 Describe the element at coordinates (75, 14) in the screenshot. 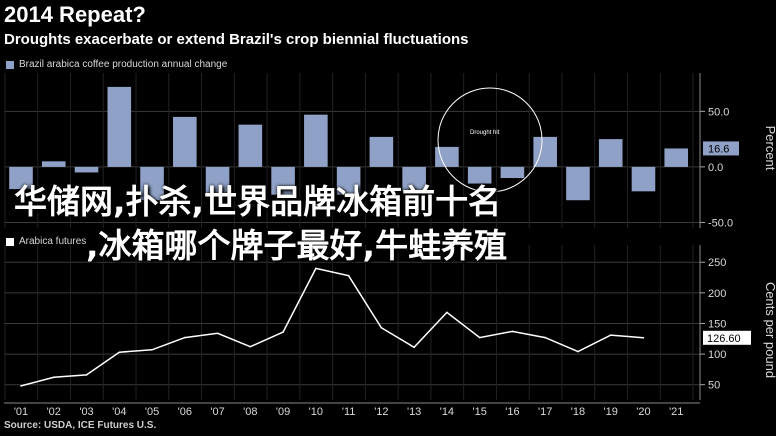

I see `chart-title: 2014 Repeat?` at that location.